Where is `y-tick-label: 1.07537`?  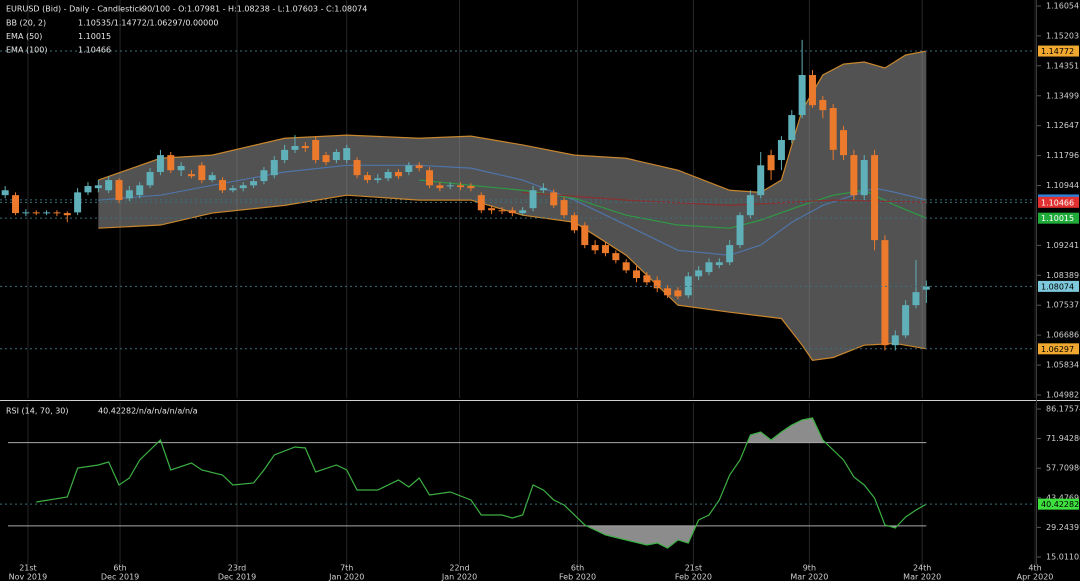 y-tick-label: 1.07537 is located at coordinates (1062, 305).